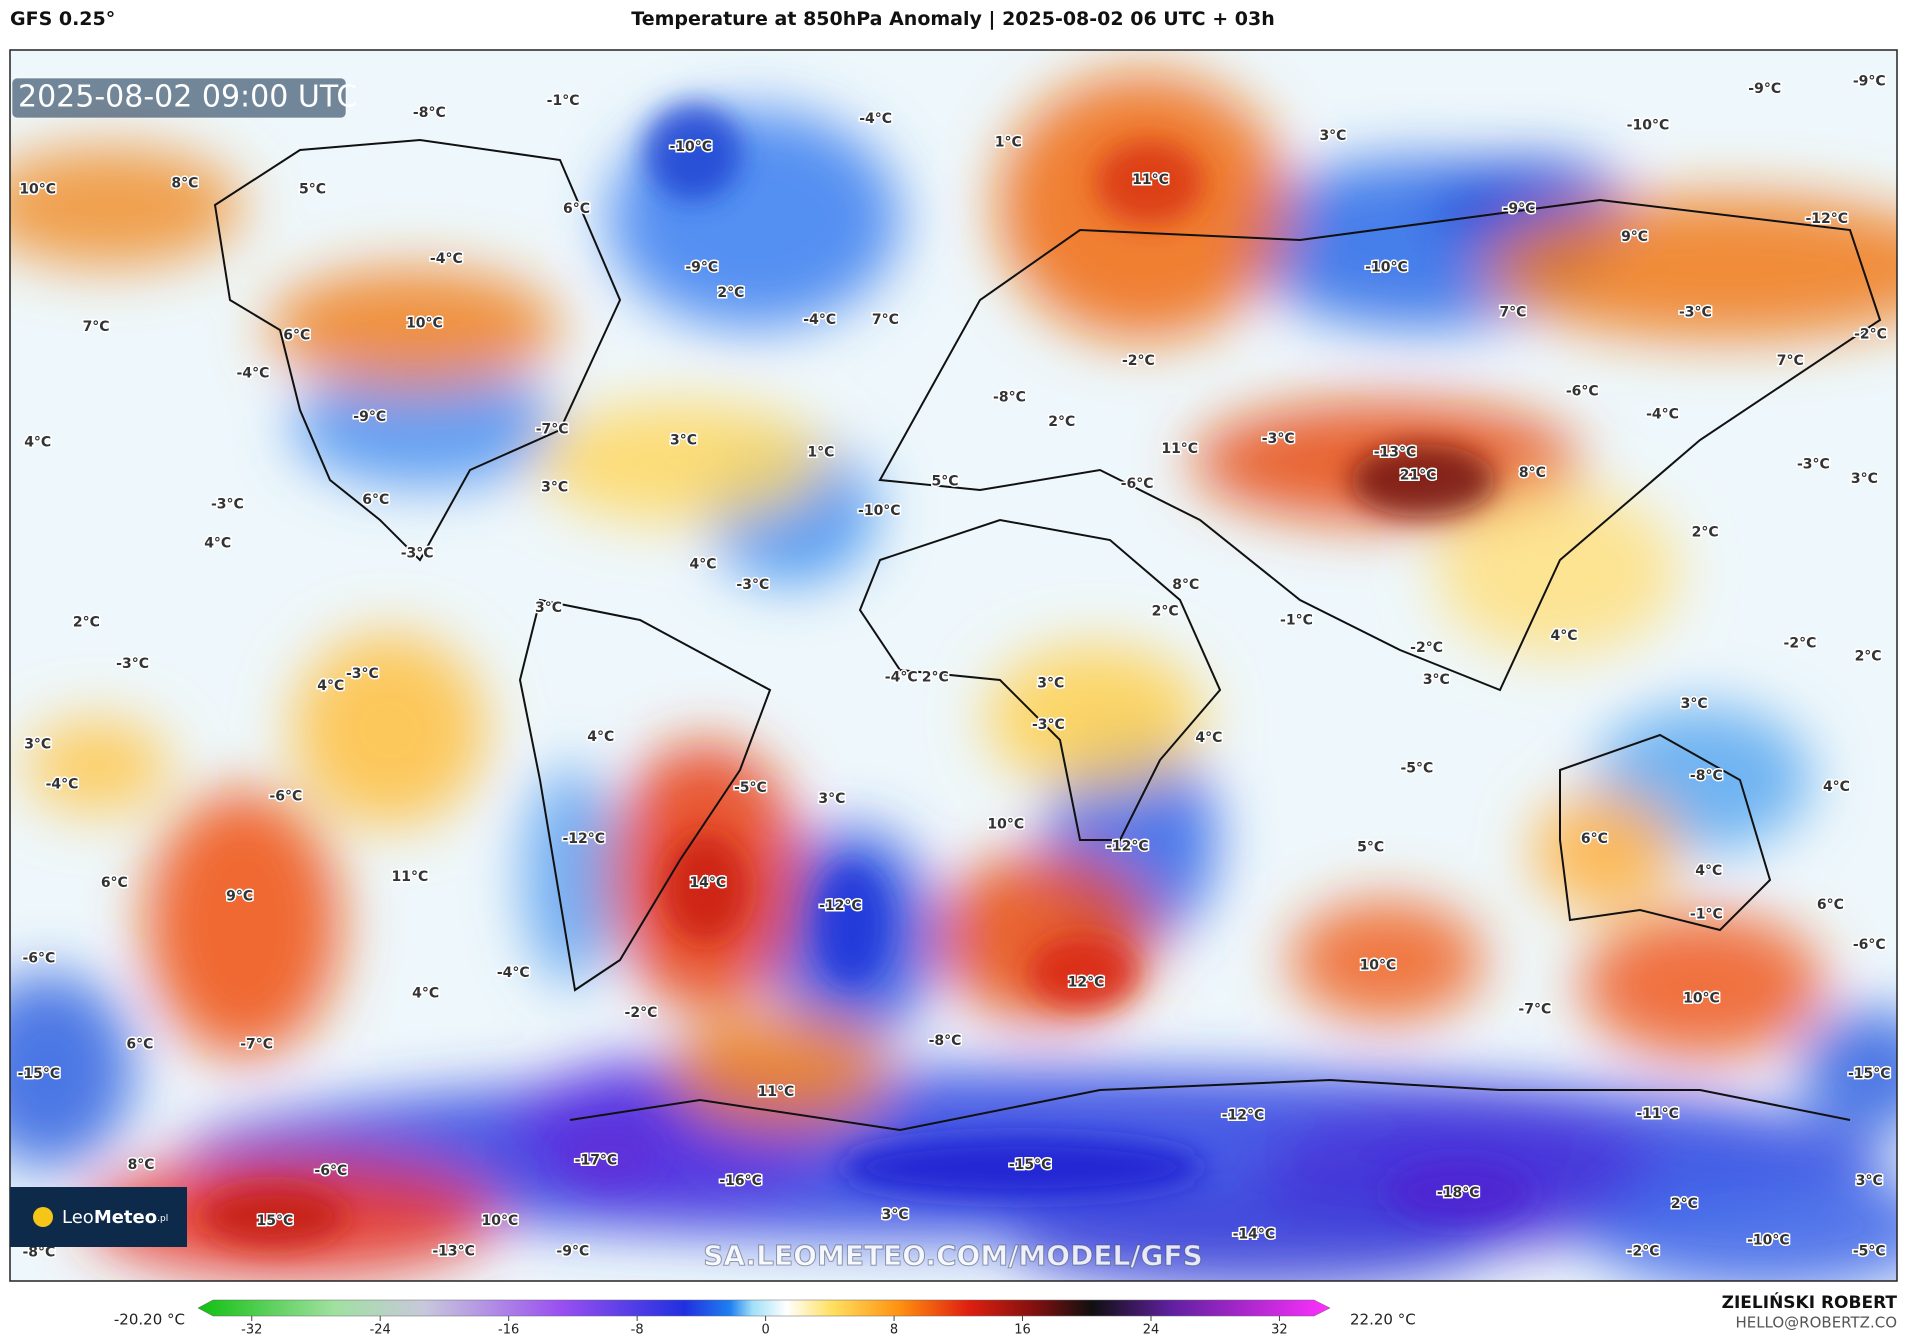 The width and height of the screenshot is (1907, 1338). I want to click on temperature-label: 8°C, so click(141, 1165).